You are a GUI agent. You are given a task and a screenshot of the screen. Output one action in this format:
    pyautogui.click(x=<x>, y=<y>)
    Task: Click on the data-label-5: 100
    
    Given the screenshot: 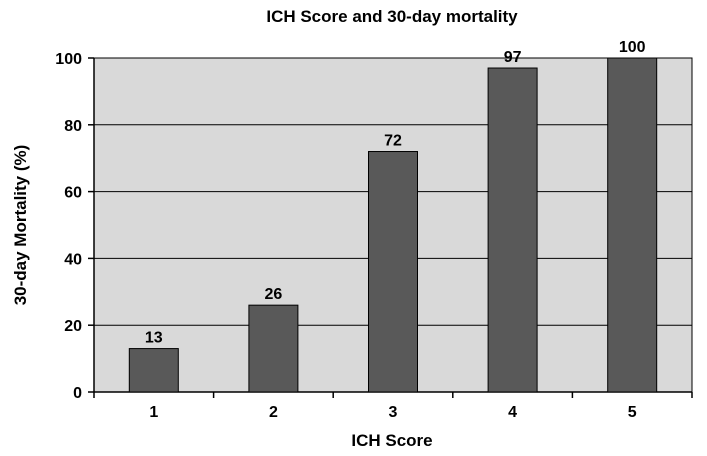 What is the action you would take?
    pyautogui.click(x=632, y=47)
    